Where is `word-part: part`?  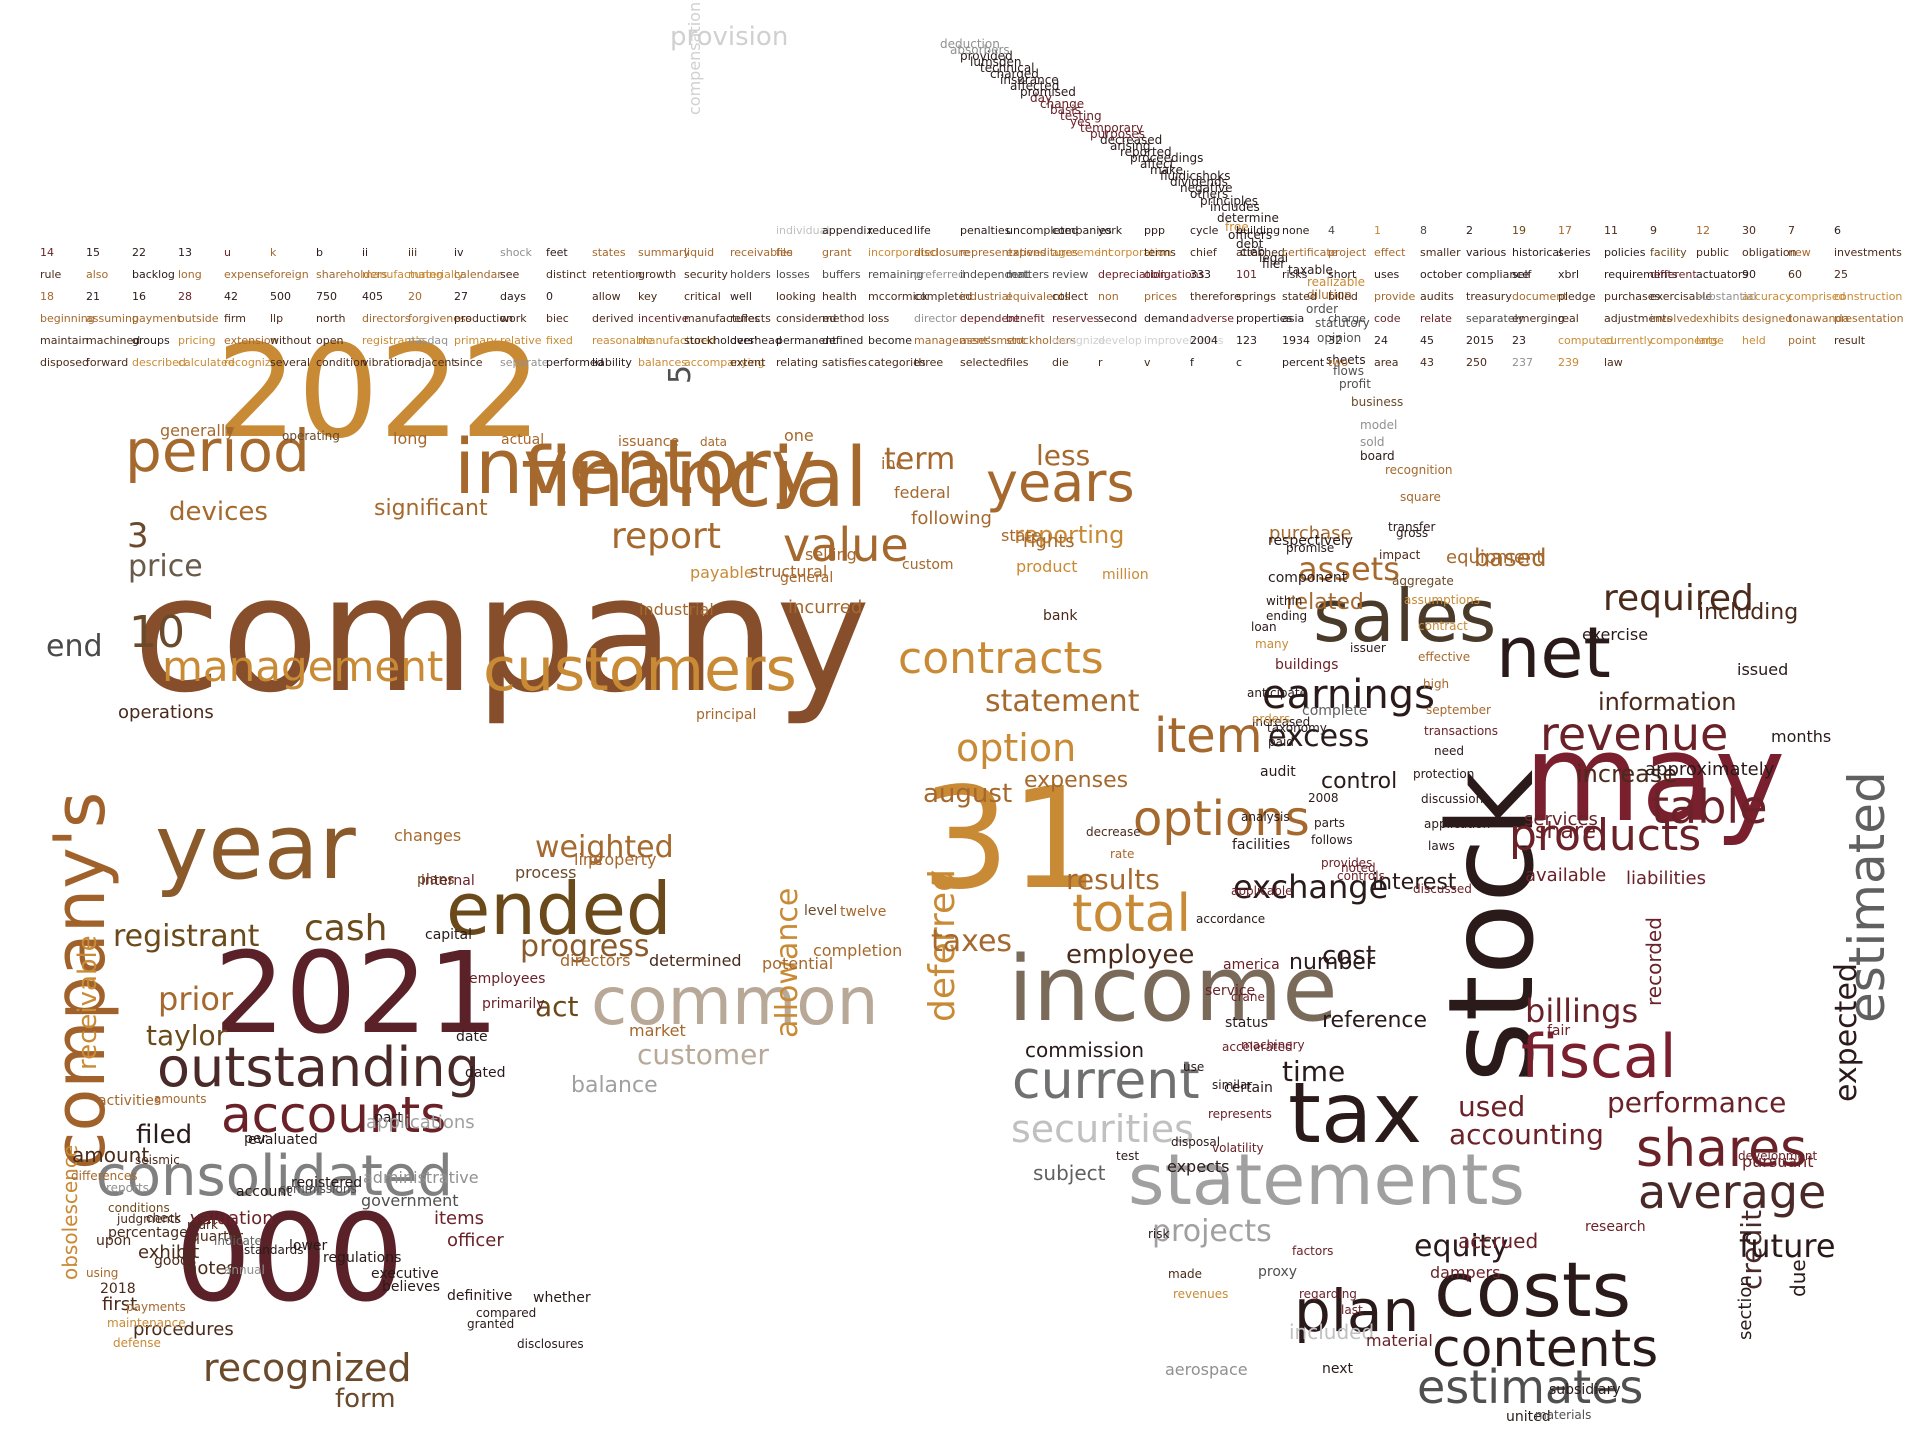
word-part: part is located at coordinates (388, 1118).